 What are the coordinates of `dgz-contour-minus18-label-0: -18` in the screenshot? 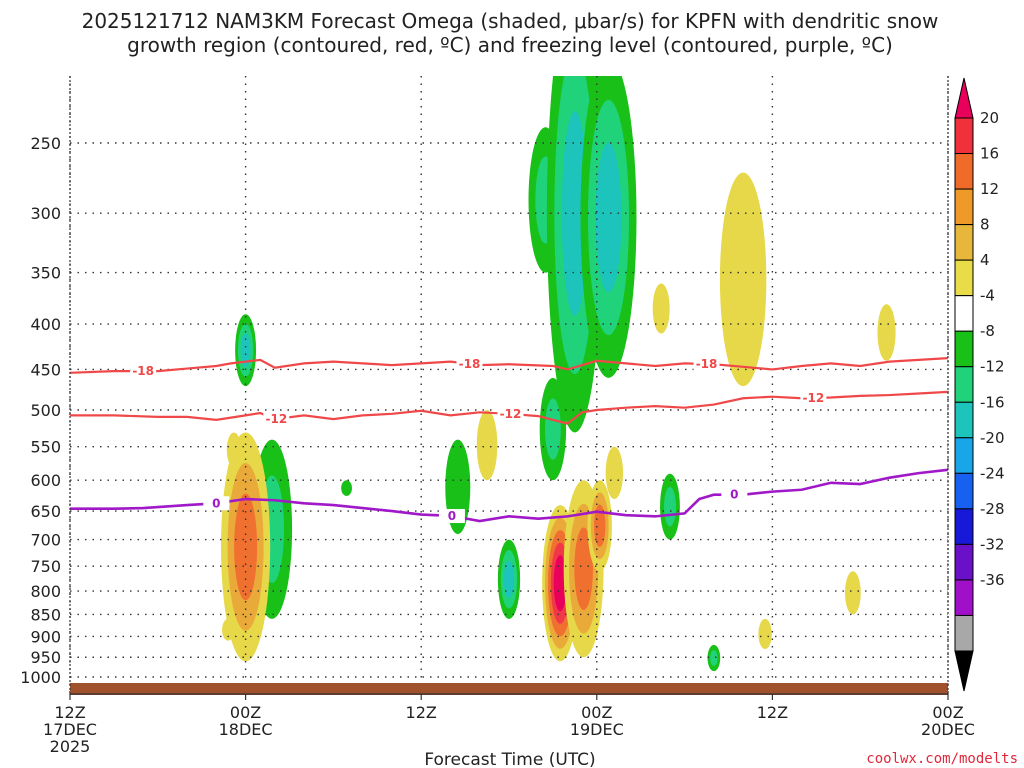 It's located at (143, 371).